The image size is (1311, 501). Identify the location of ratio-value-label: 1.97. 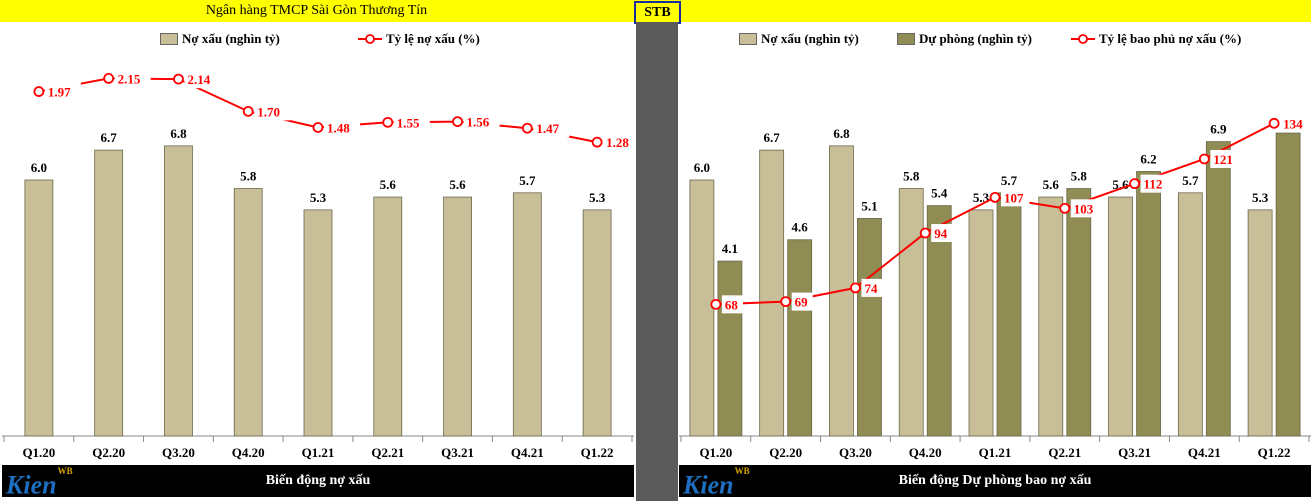
(59, 92).